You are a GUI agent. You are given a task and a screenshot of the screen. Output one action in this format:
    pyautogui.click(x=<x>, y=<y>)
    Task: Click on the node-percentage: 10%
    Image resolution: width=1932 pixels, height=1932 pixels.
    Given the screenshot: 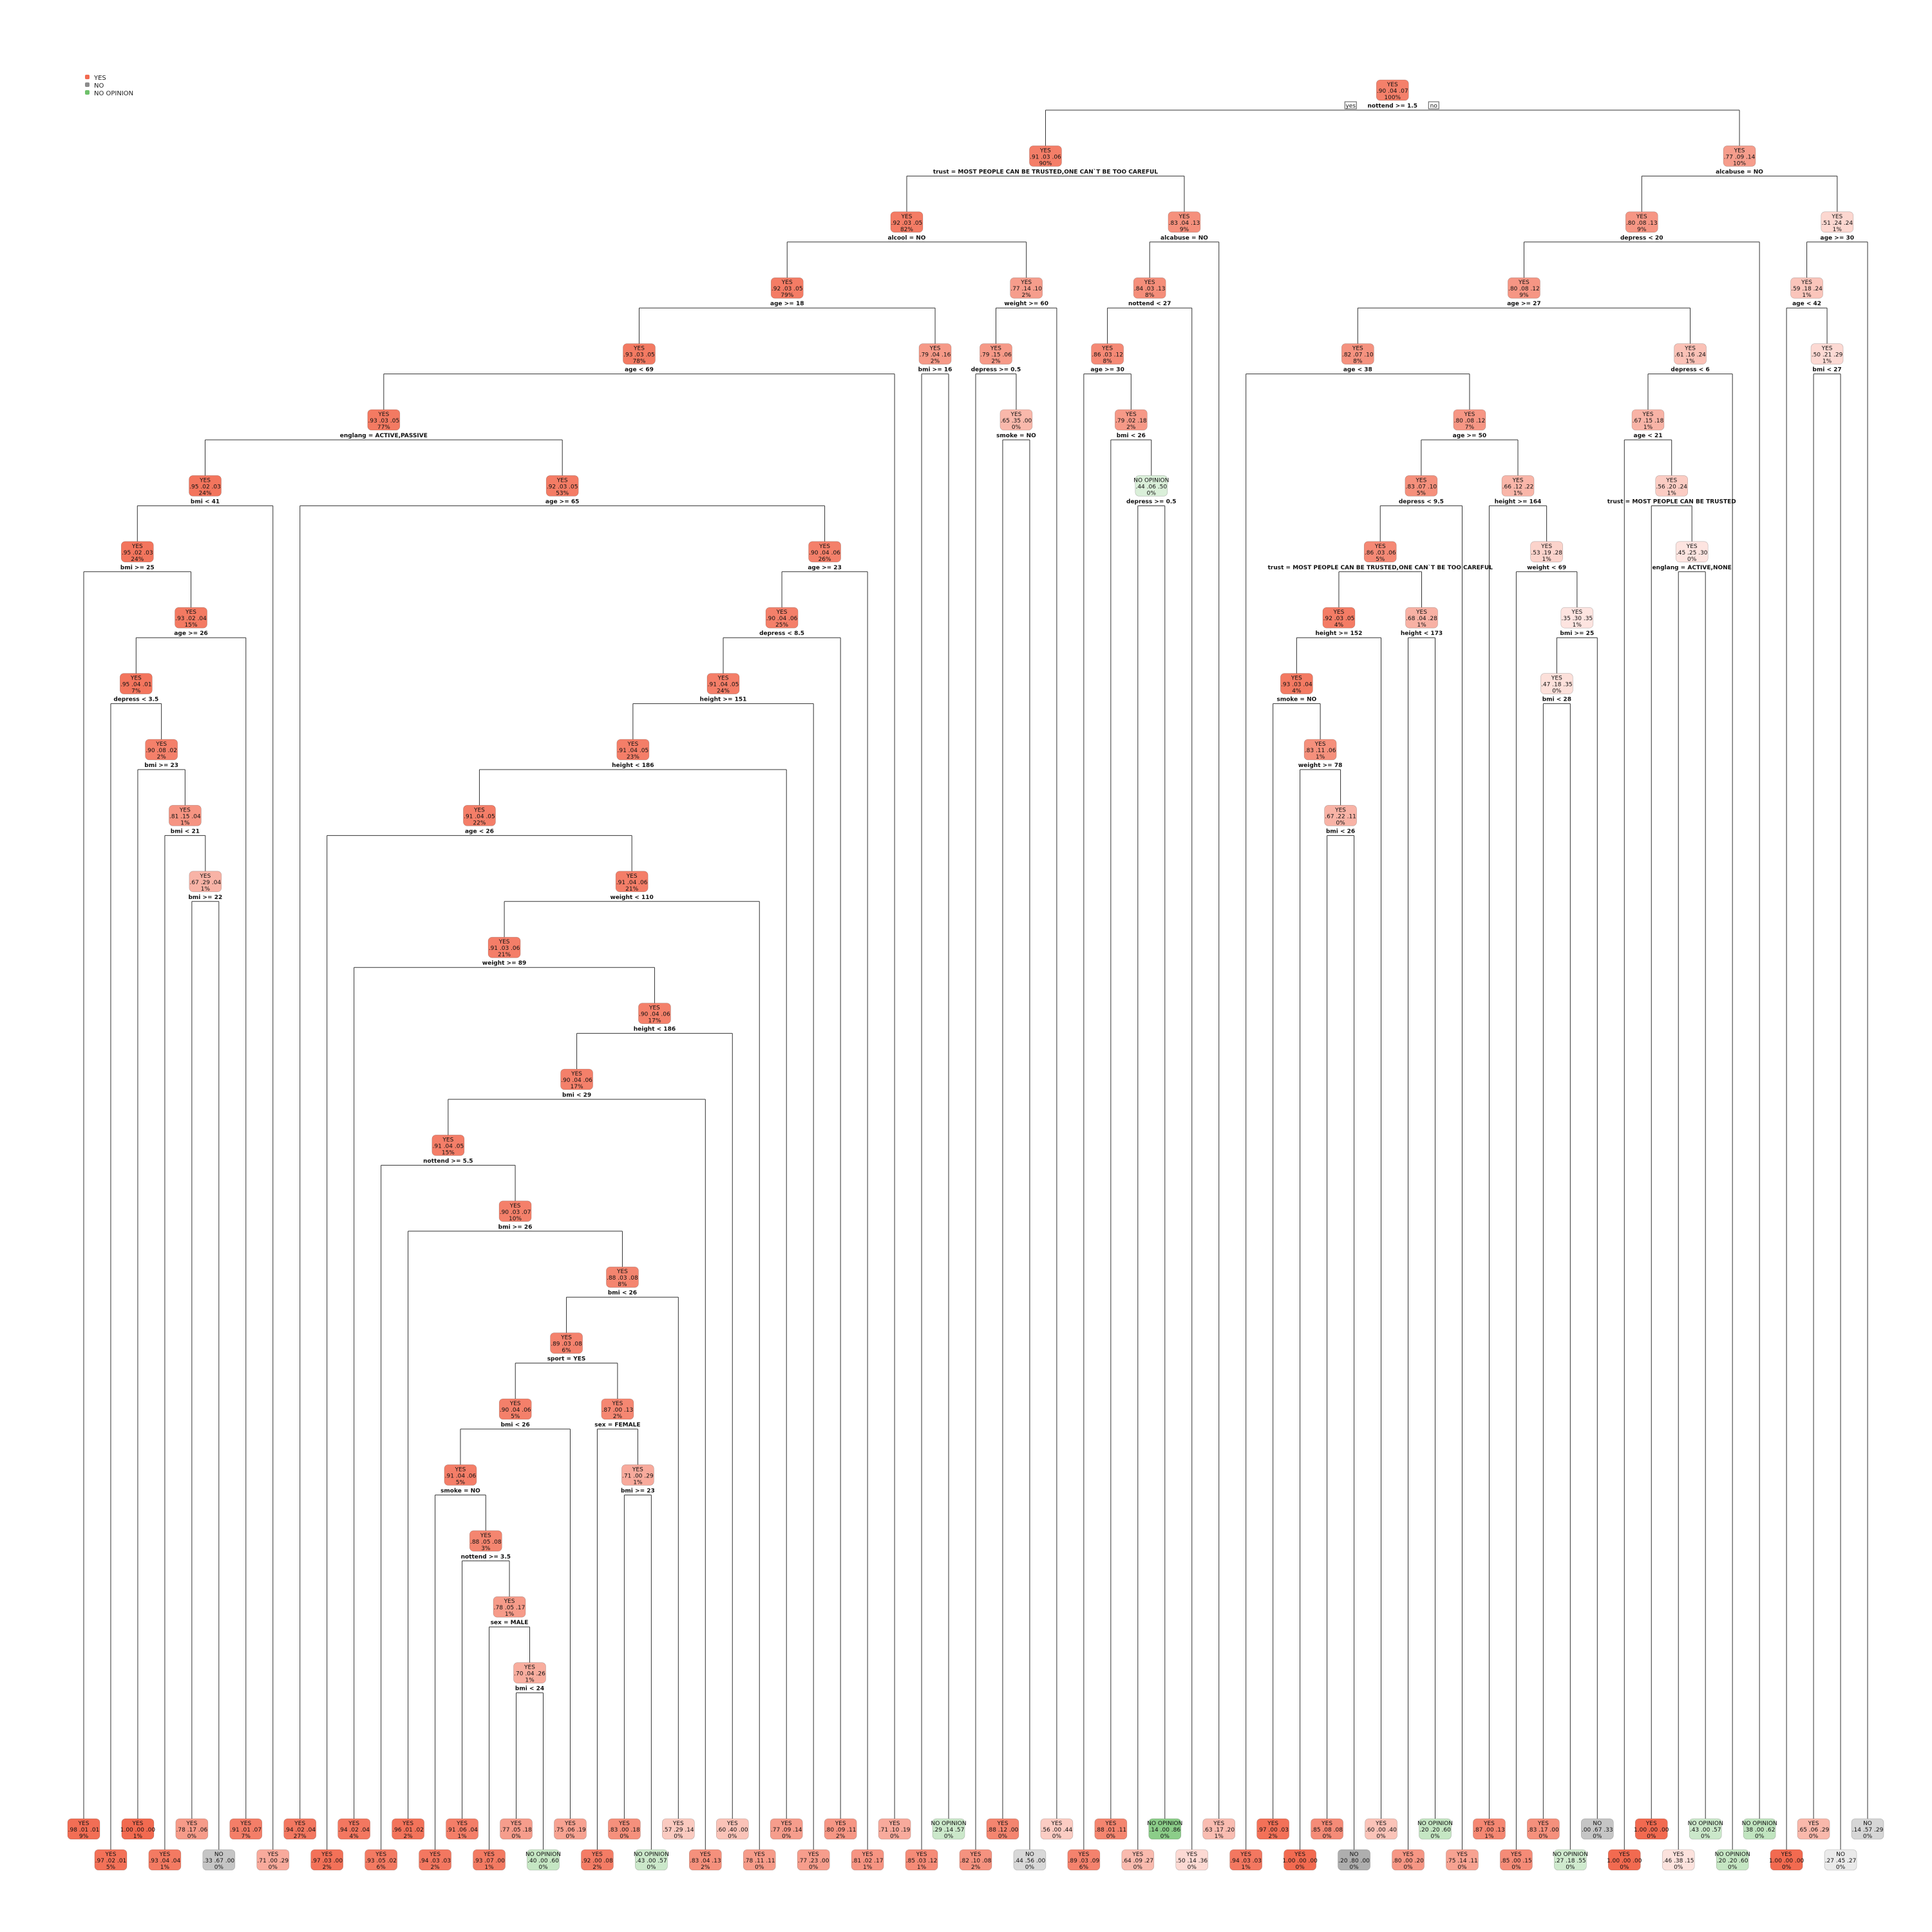 What is the action you would take?
    pyautogui.click(x=515, y=1219)
    